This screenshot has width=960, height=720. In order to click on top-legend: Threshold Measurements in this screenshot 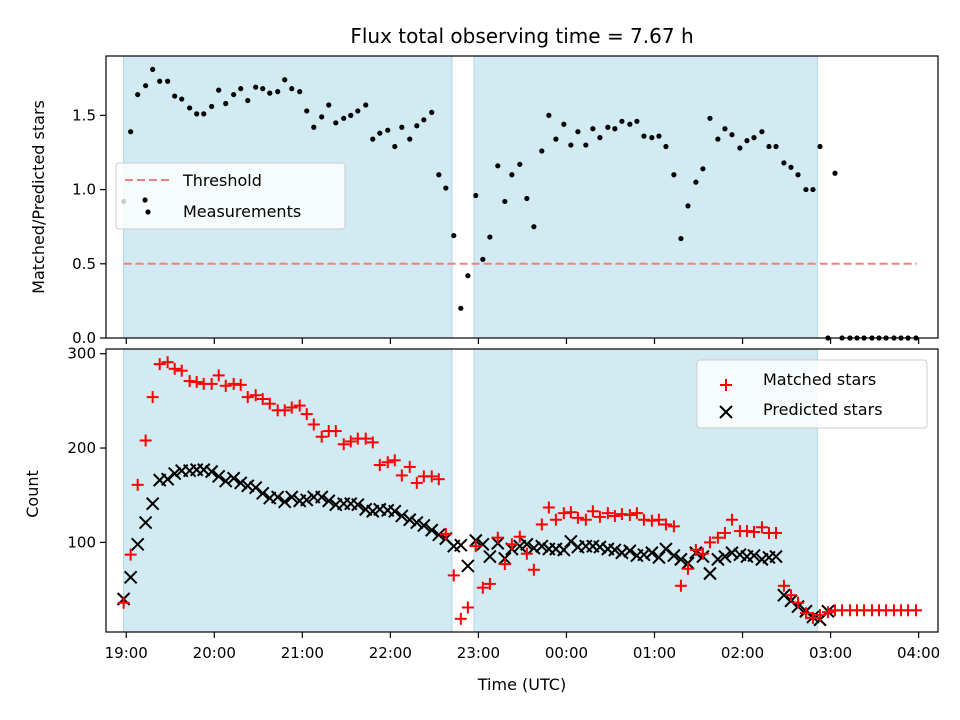, I will do `click(230, 196)`.